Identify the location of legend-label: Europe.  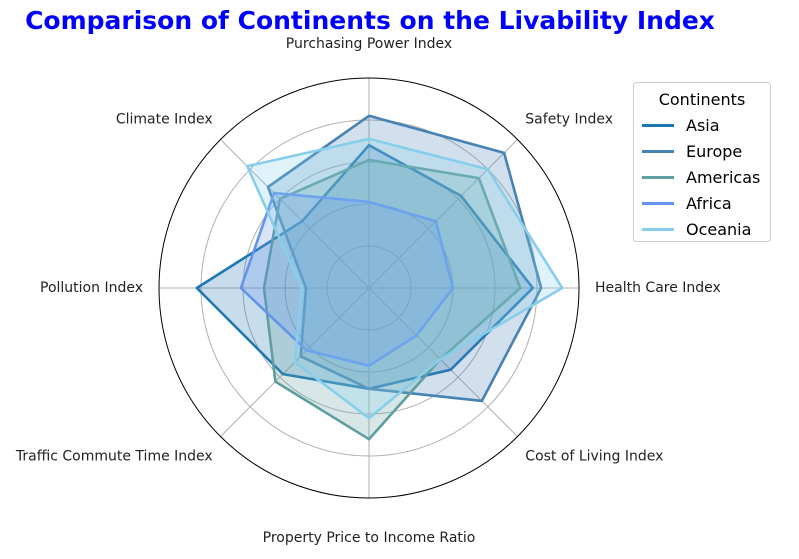
(714, 151).